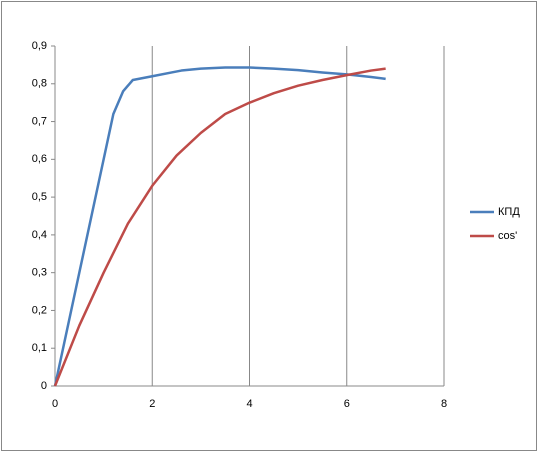 The image size is (538, 457). Describe the element at coordinates (152, 404) in the screenshot. I see `x-tick-label: 2` at that location.